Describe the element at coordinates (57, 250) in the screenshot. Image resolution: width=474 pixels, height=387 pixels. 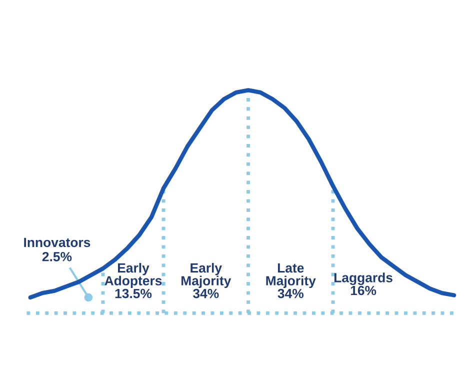
I see `annotation: Innovators 2.5%` at that location.